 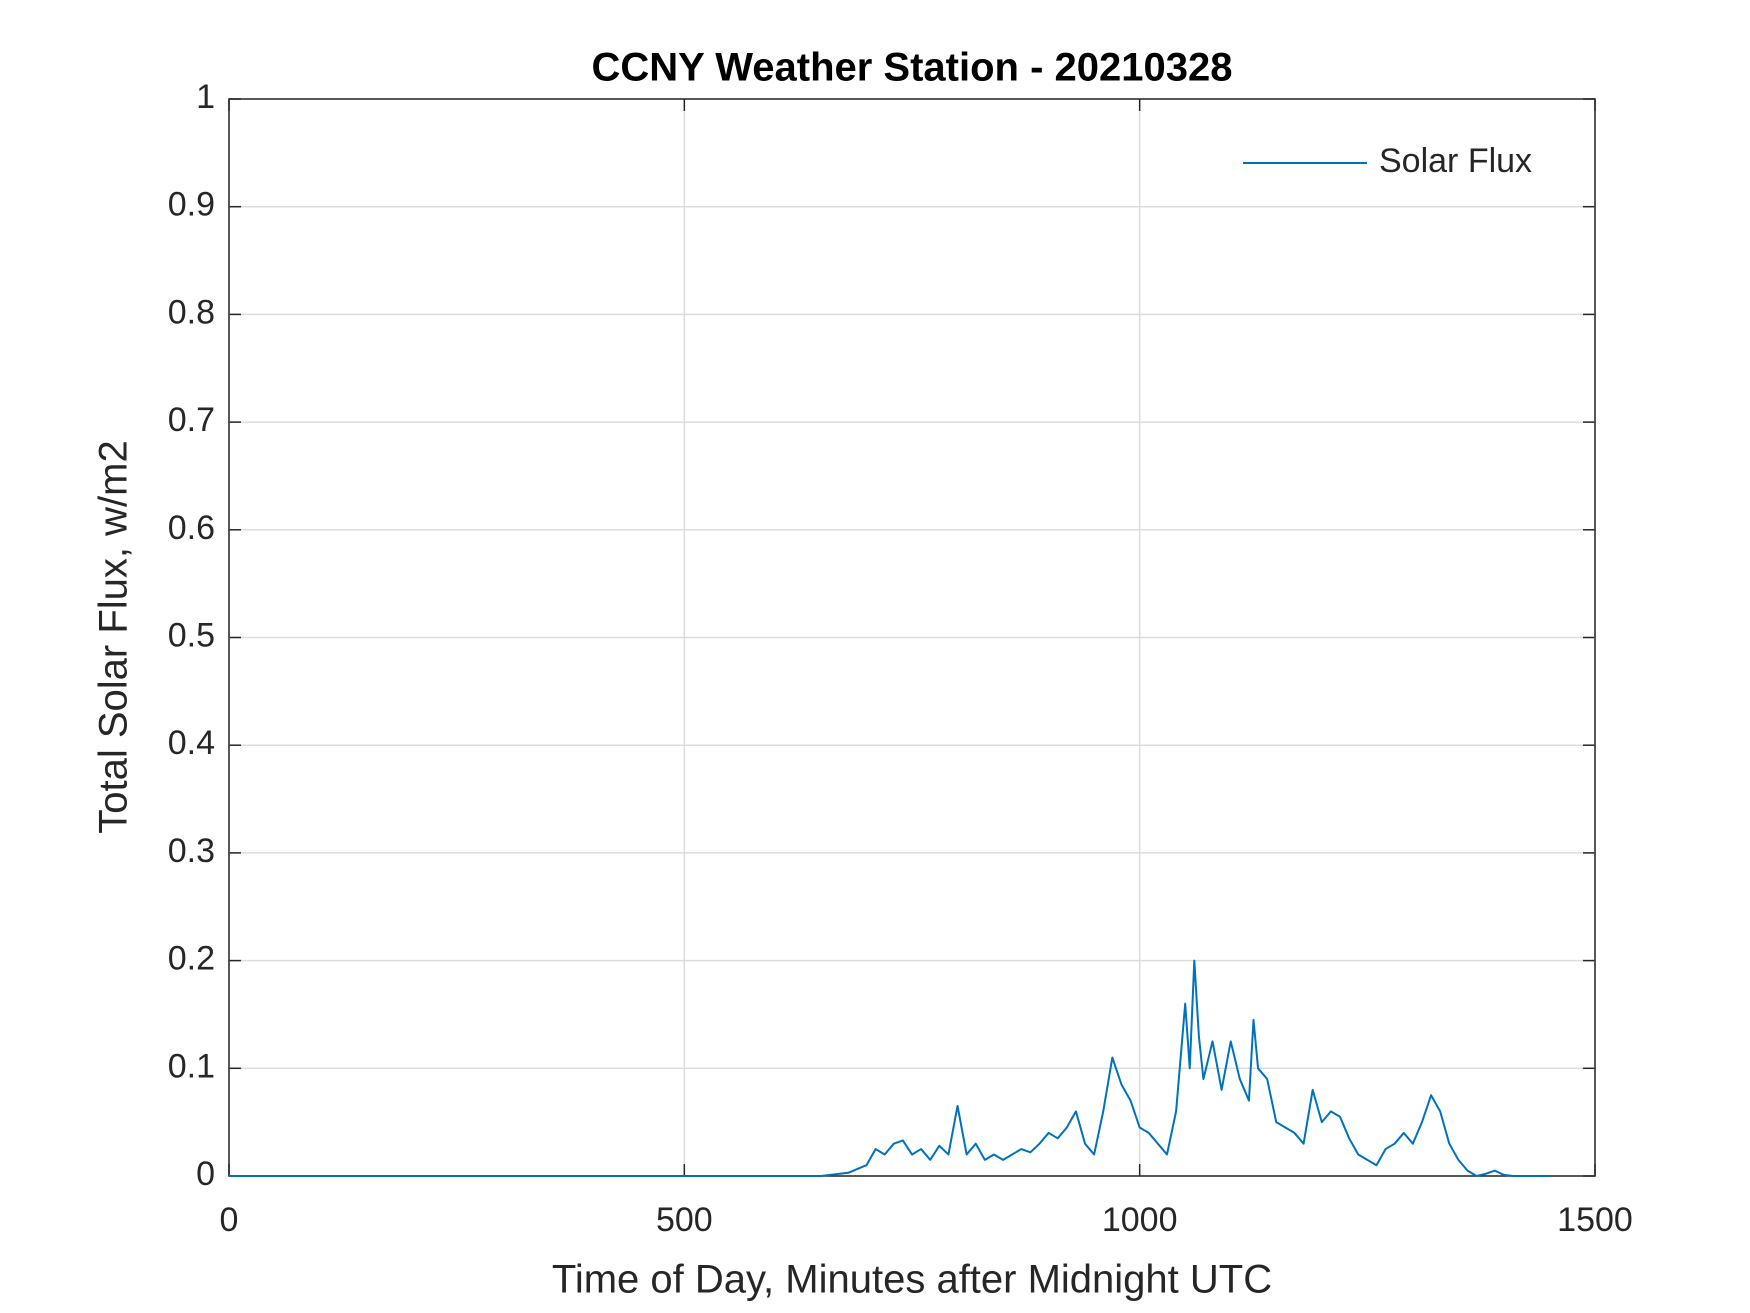 I want to click on chart-title: CCNY Weather Station - 20210328, so click(x=912, y=68).